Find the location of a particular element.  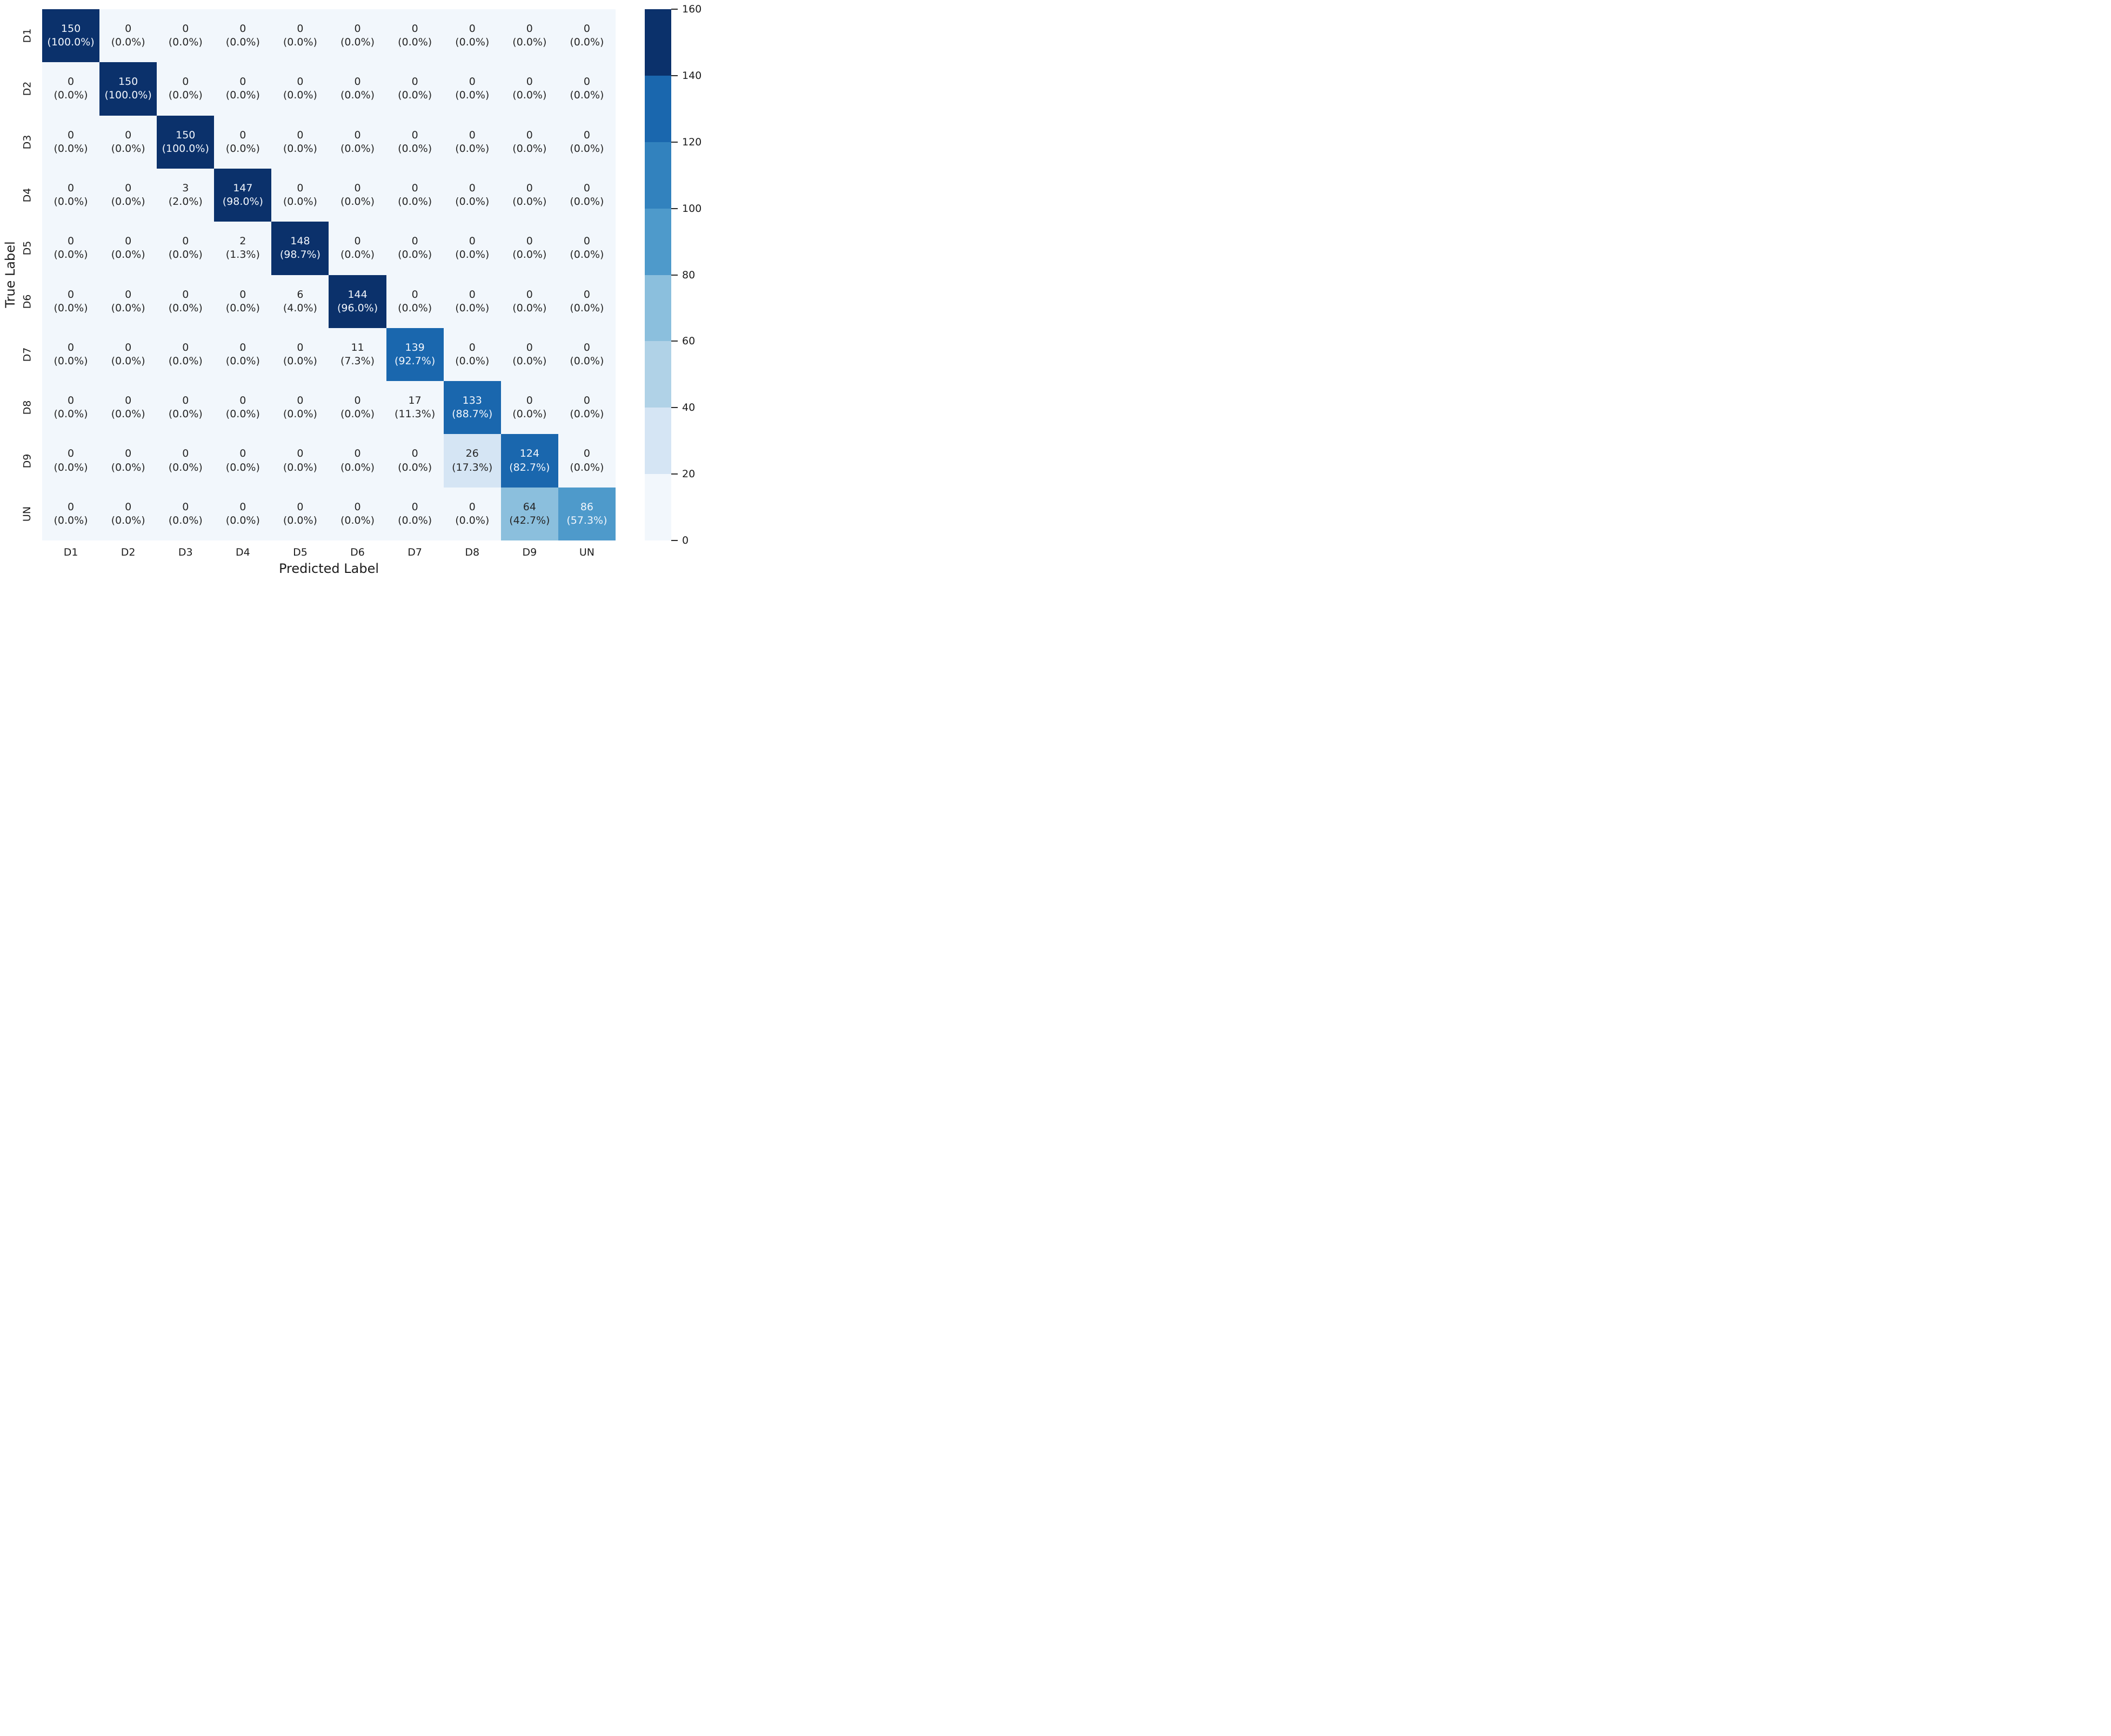

heatmap-cell-D4-D2: 0 (0.0%) is located at coordinates (128, 195).